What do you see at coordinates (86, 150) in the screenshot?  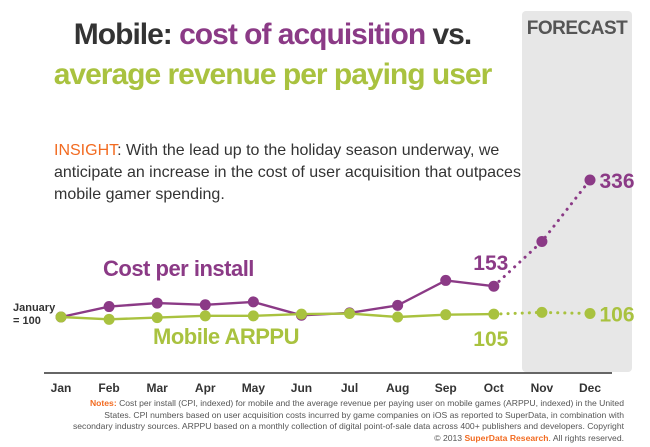 I see `insight-label: INSIGHT` at bounding box center [86, 150].